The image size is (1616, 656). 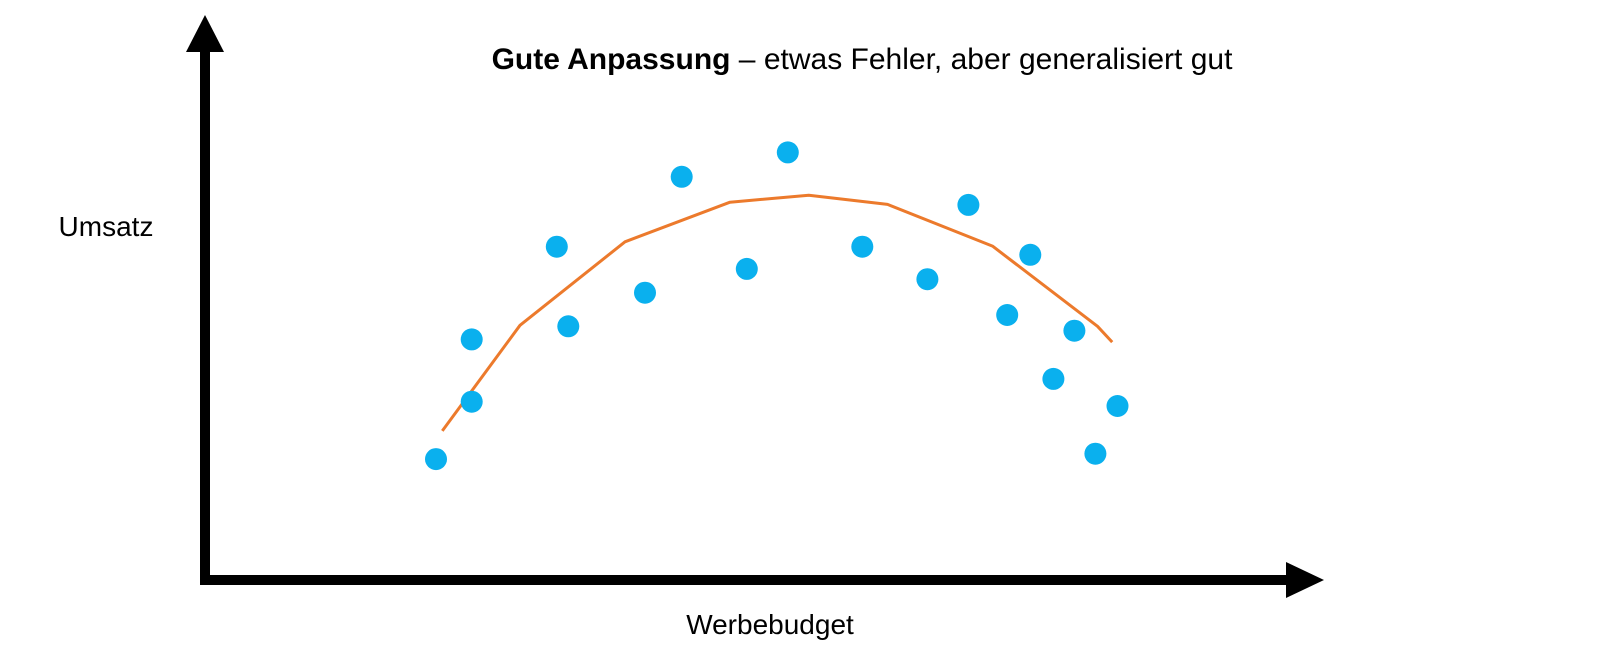 I want to click on x-axis-arrow, so click(x=1305, y=580).